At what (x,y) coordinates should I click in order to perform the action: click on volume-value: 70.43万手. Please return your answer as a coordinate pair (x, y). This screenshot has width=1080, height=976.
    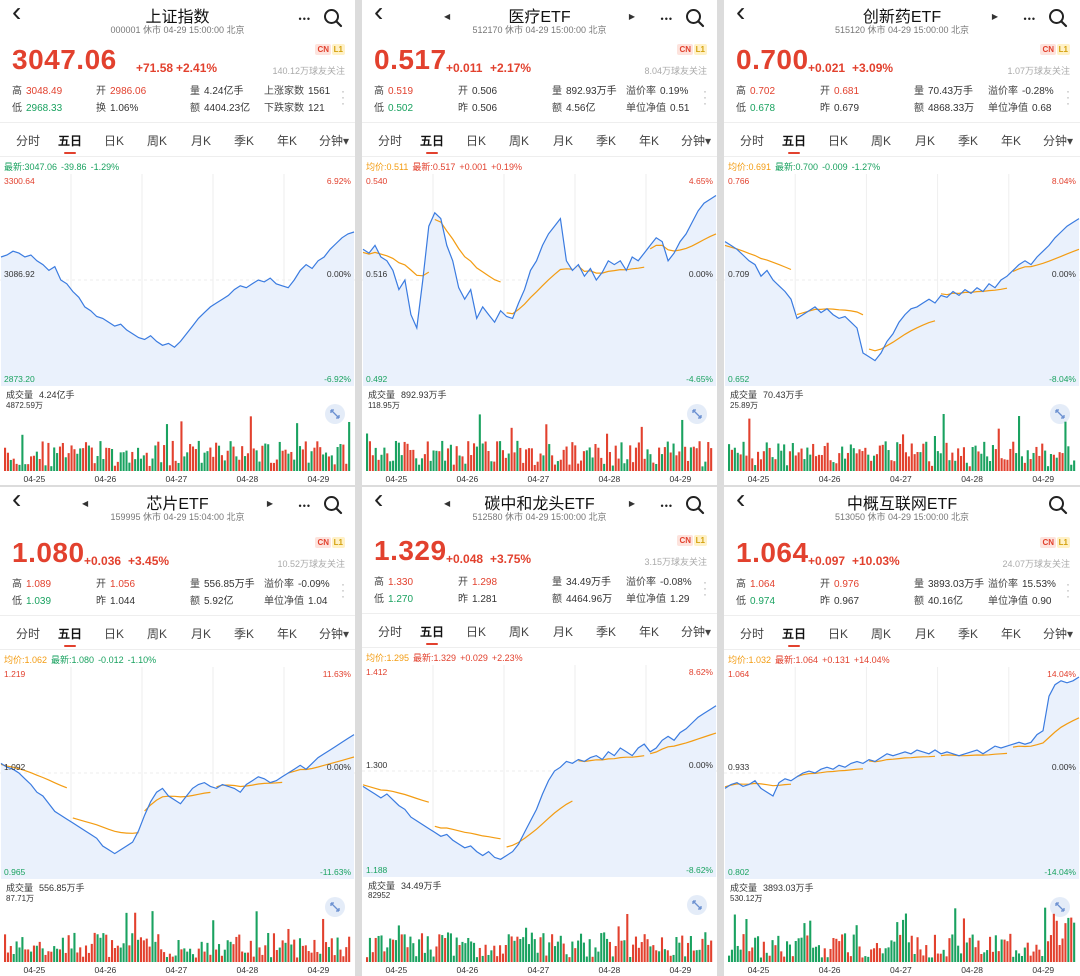
    Looking at the image, I should click on (783, 395).